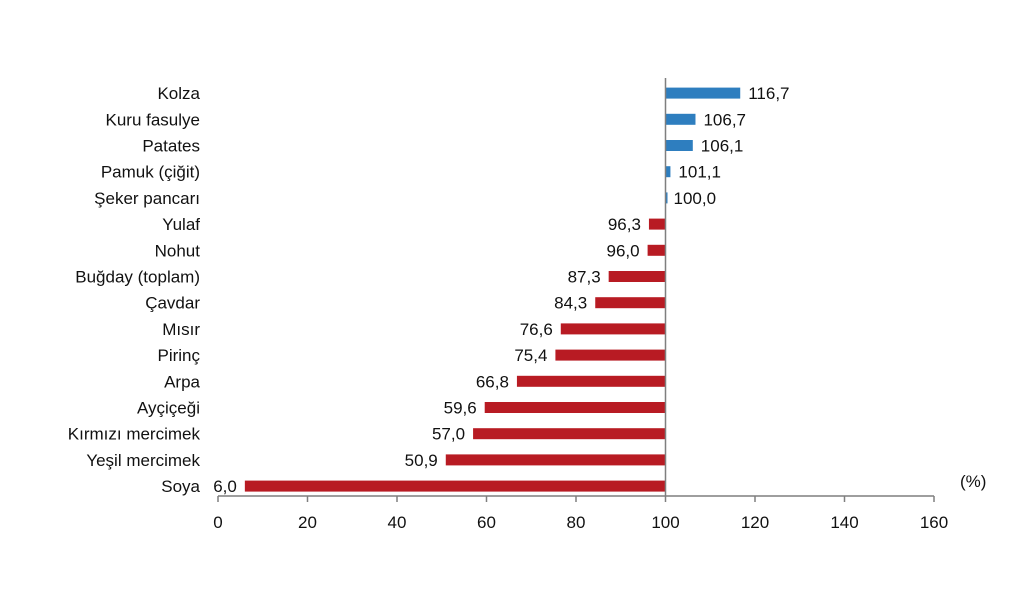 The image size is (1024, 612). I want to click on category-label-15: Soya, so click(180, 486).